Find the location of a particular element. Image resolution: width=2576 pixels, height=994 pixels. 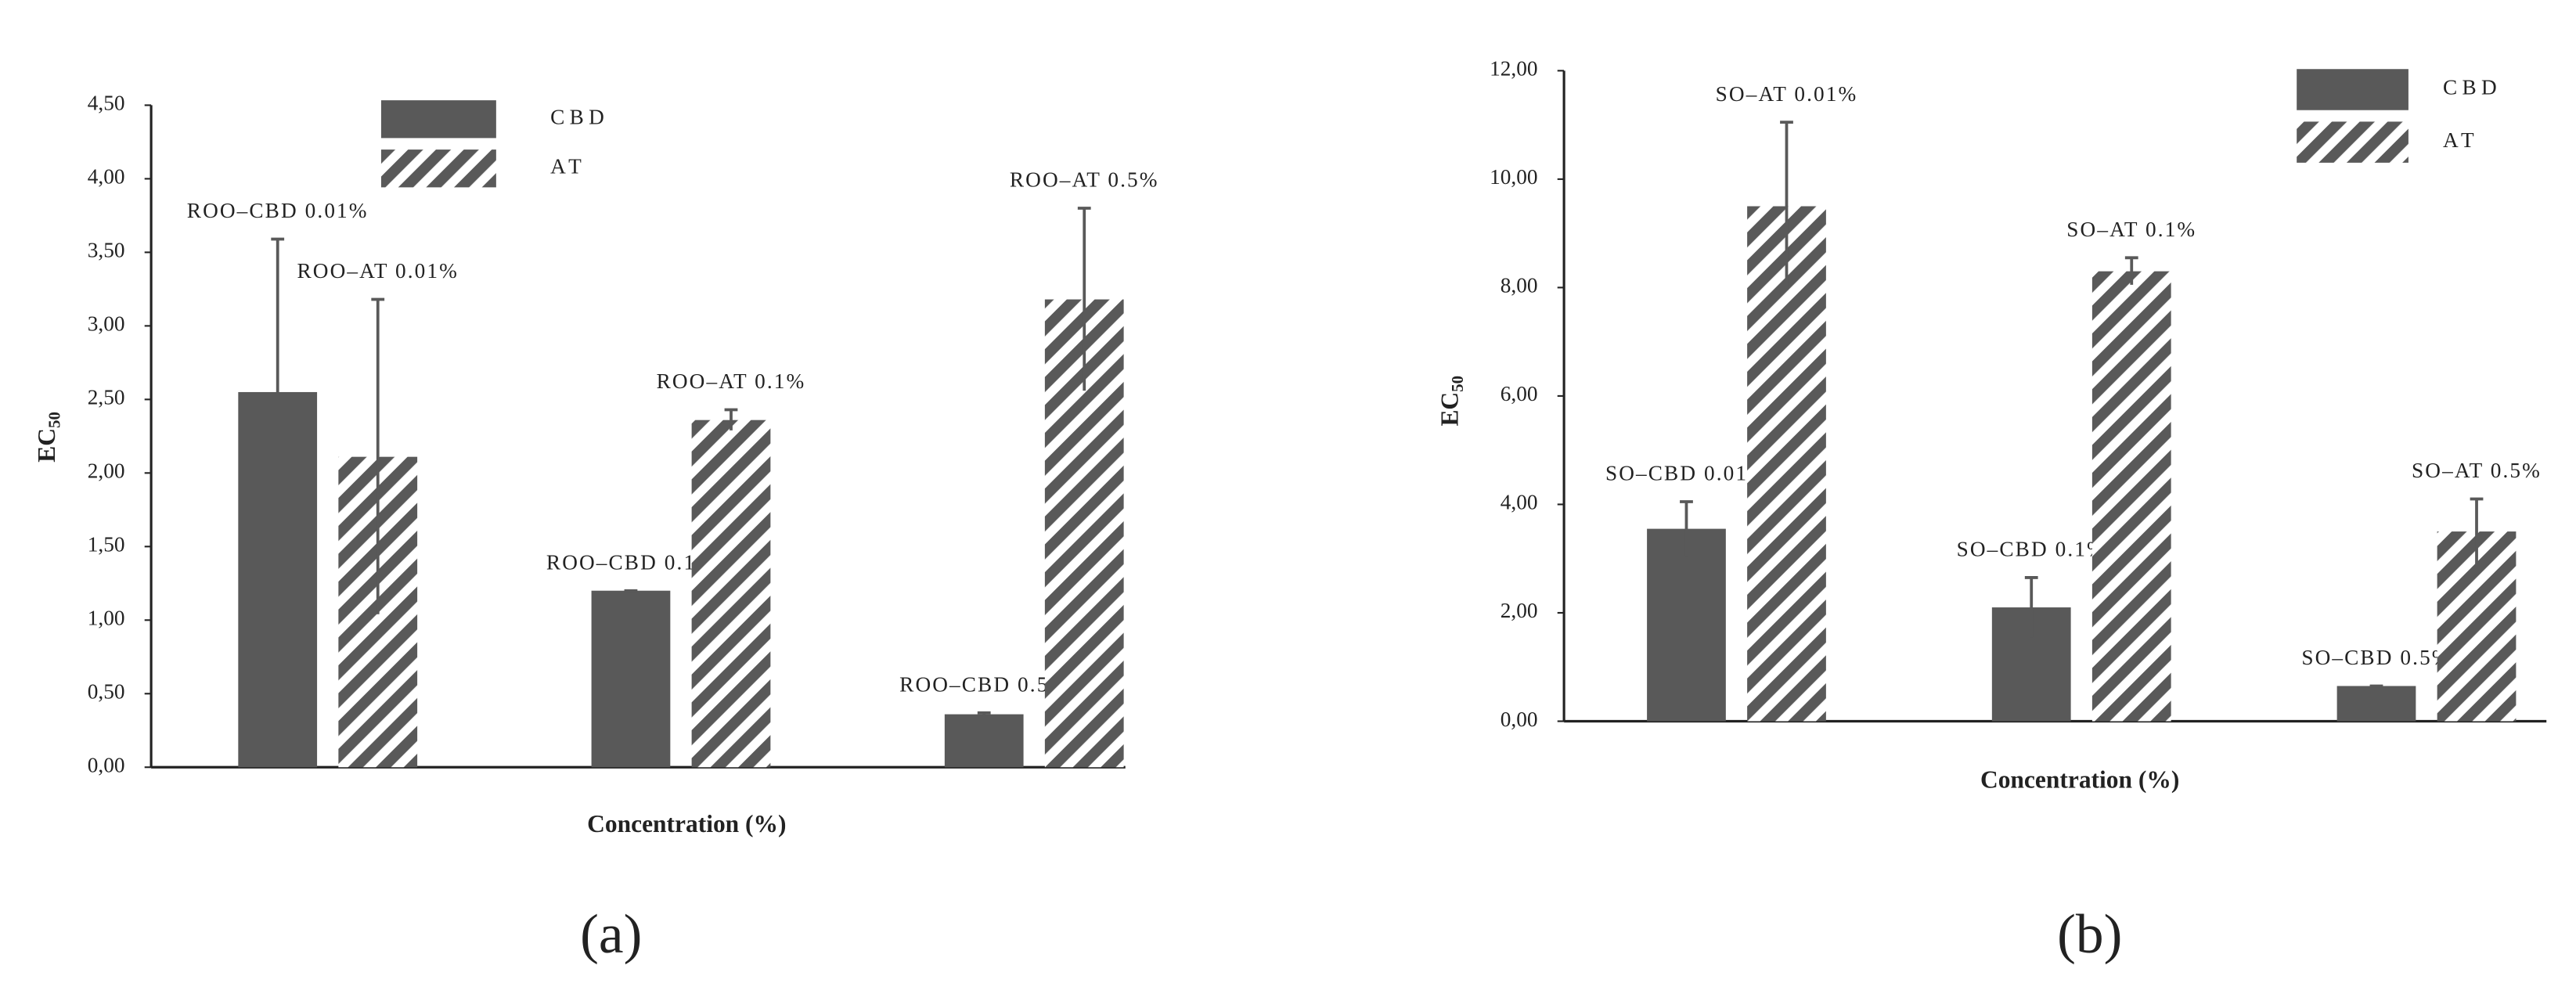

y-tick-label: 10,00 is located at coordinates (1513, 177).